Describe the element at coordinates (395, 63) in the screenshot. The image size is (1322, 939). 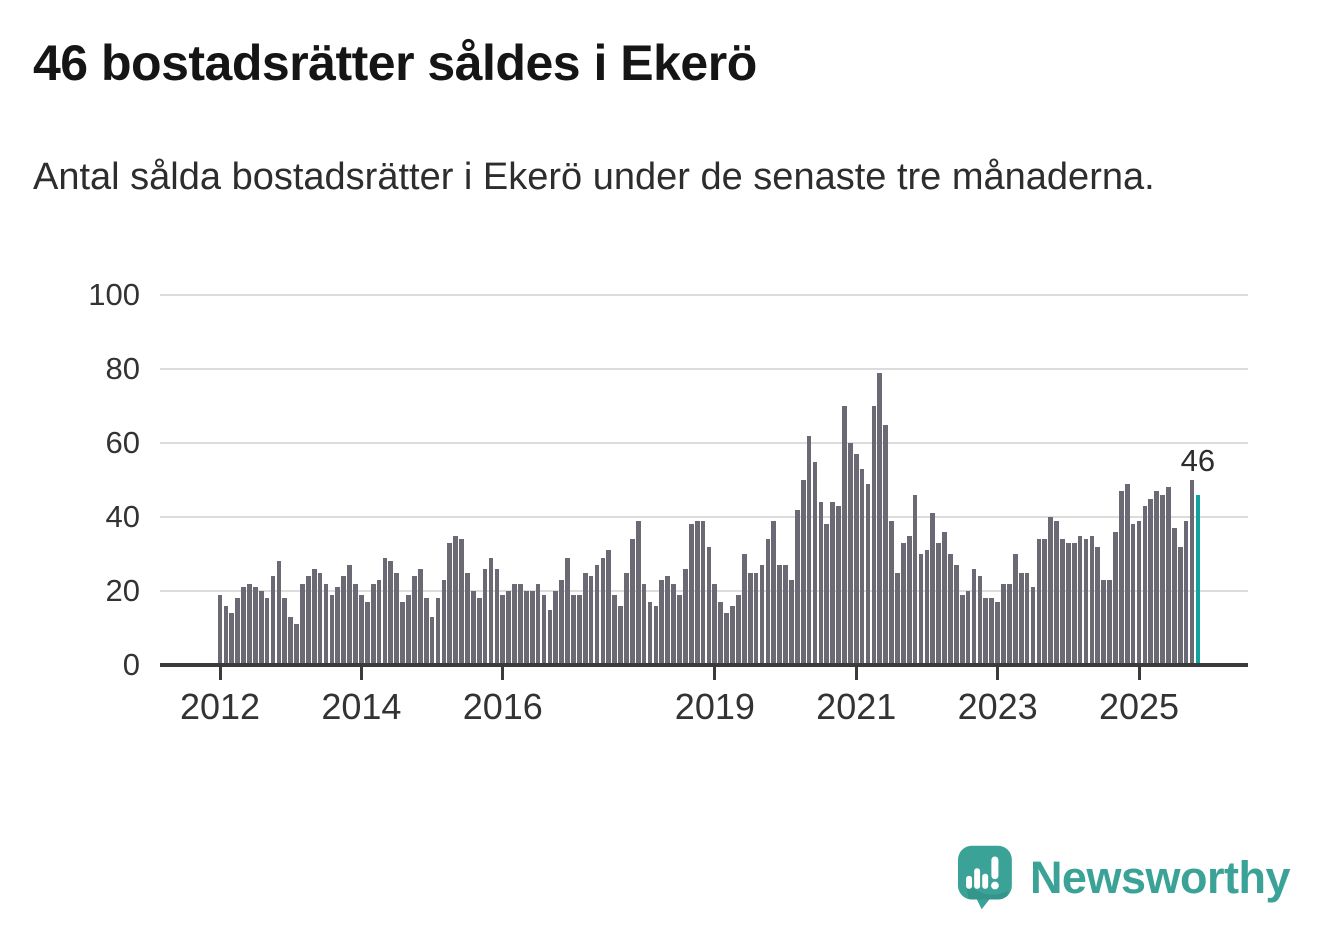
I see `page-title: 46 bostadsrätter såldes i Ekerö` at that location.